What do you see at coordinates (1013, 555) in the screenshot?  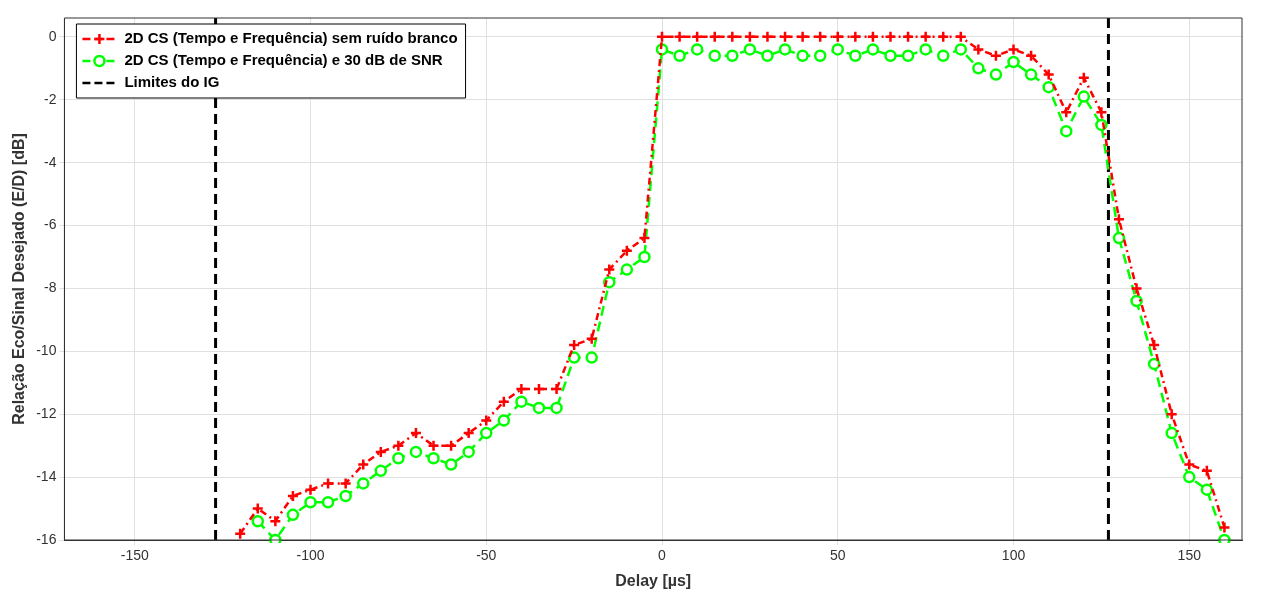 I see `x-tick-label: 100` at bounding box center [1013, 555].